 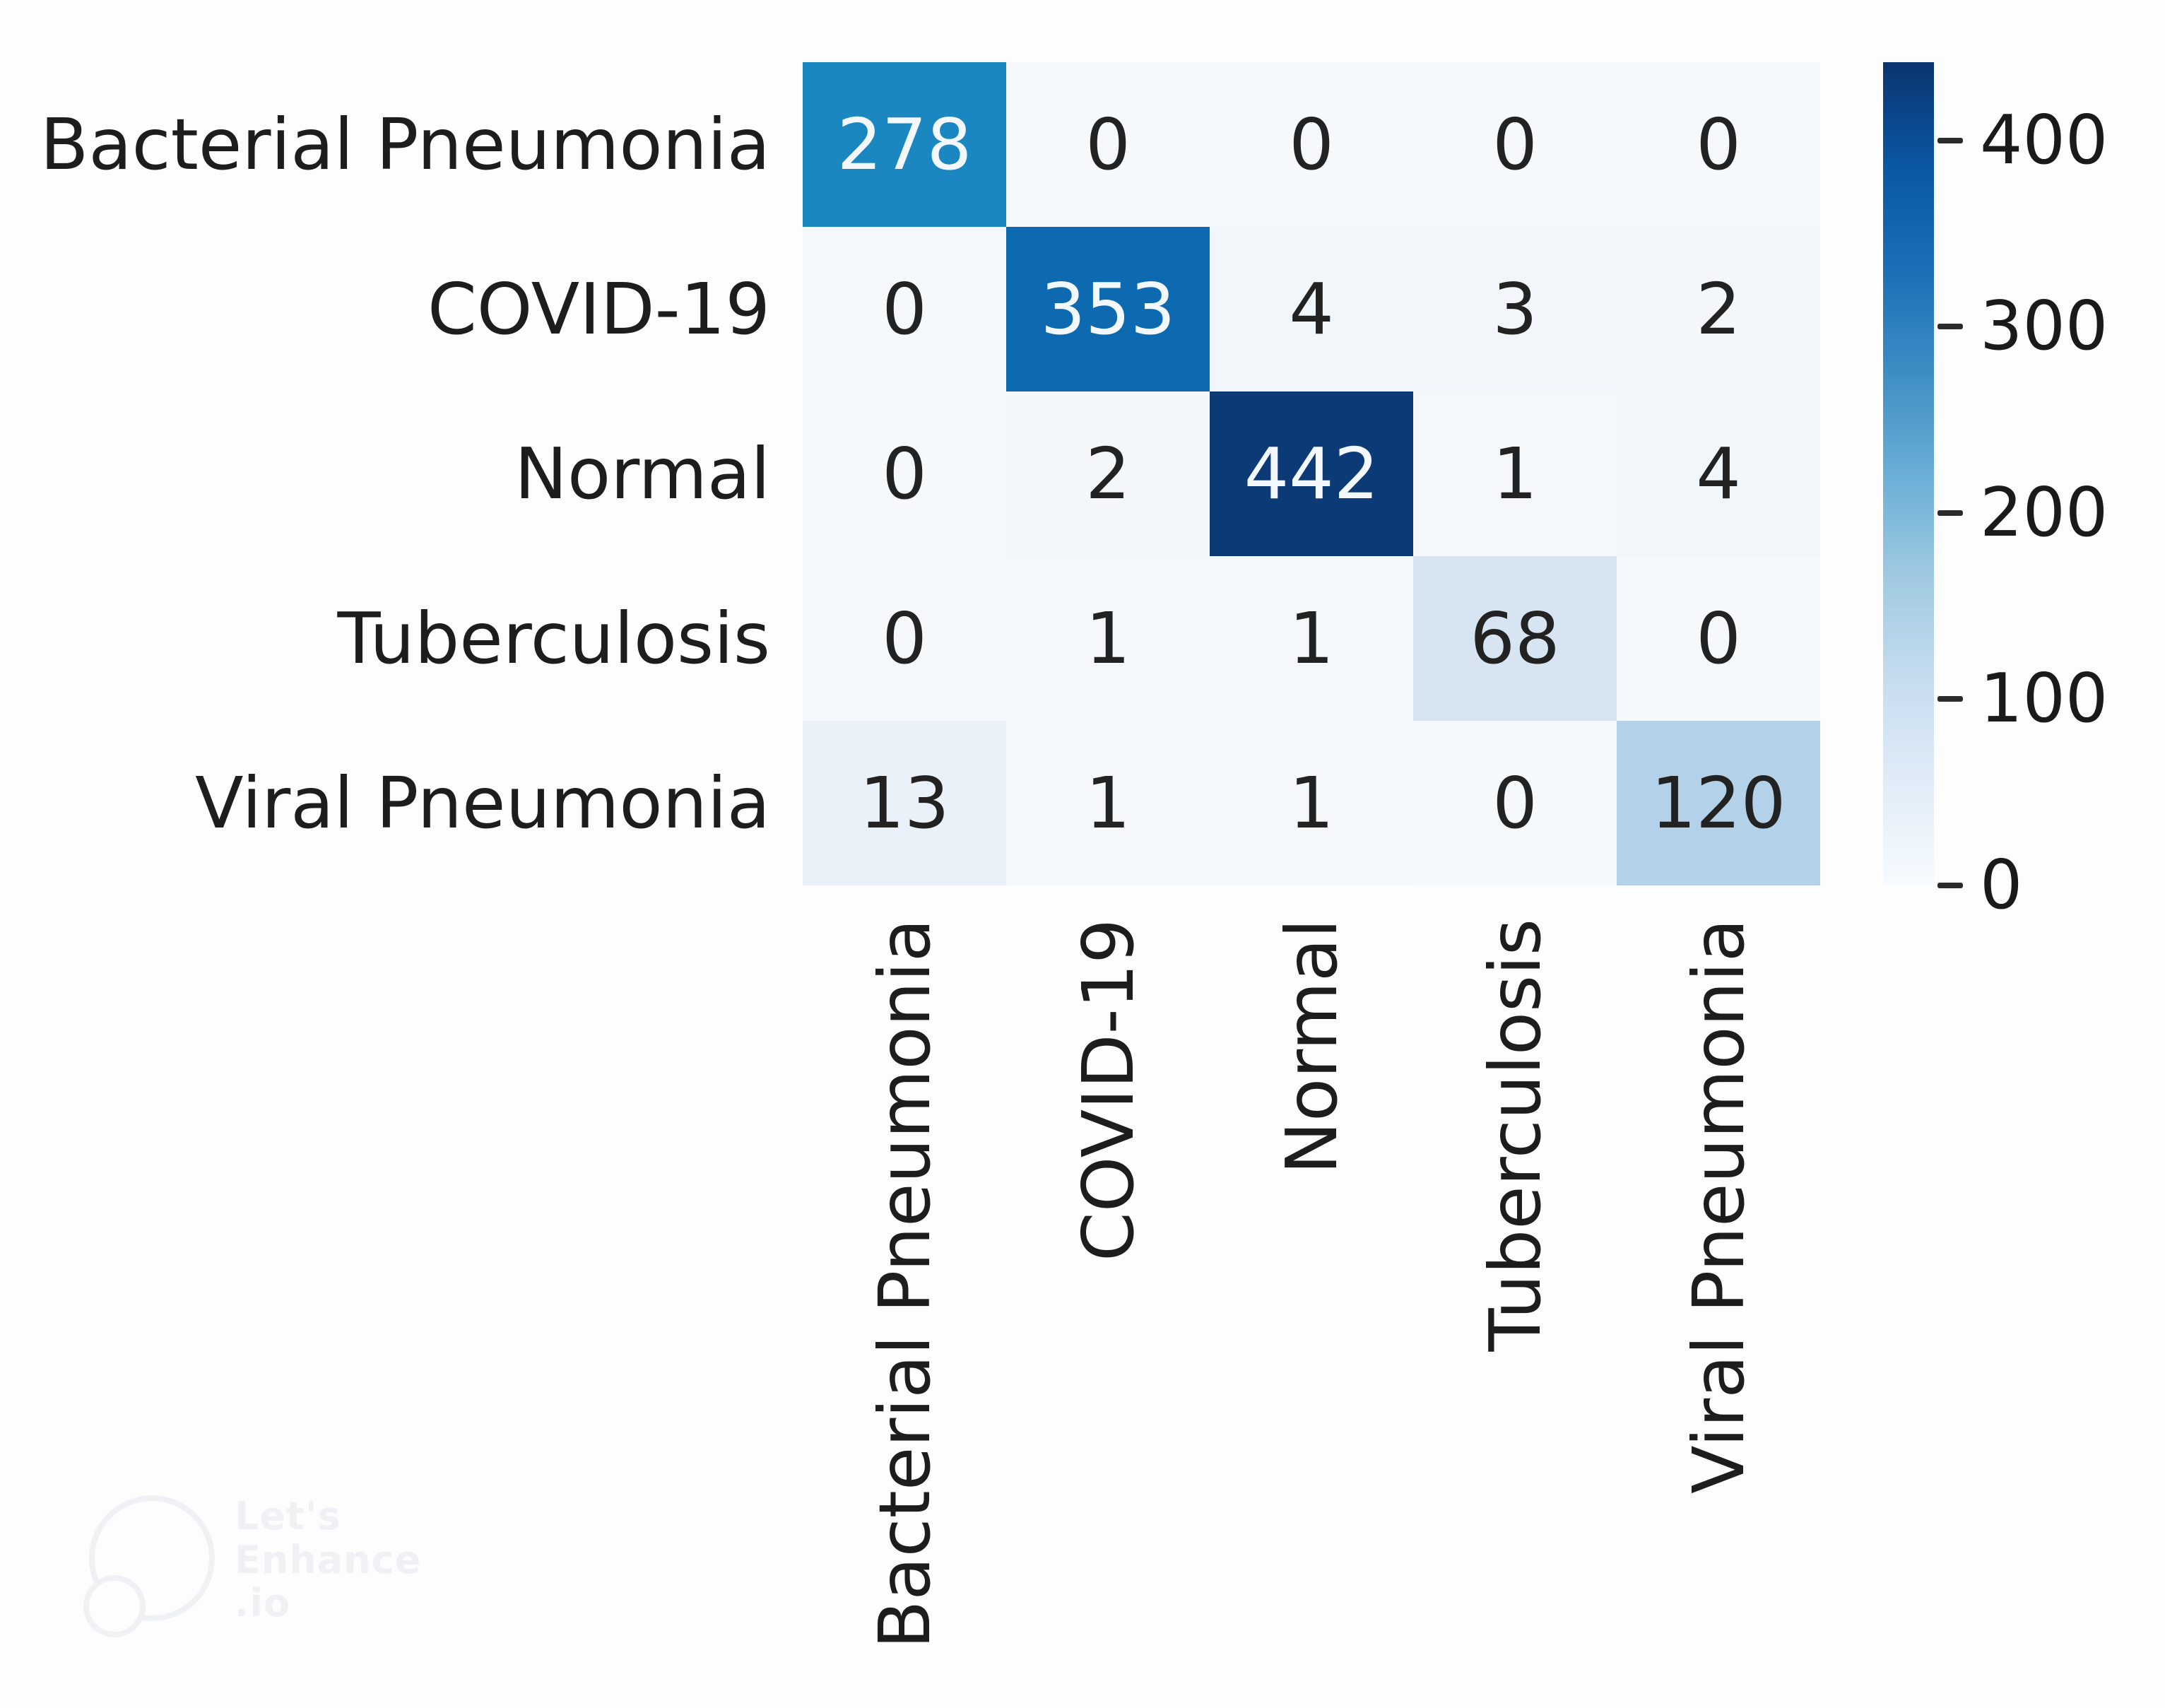 I want to click on colorbar-tick: 300, so click(x=2023, y=326).